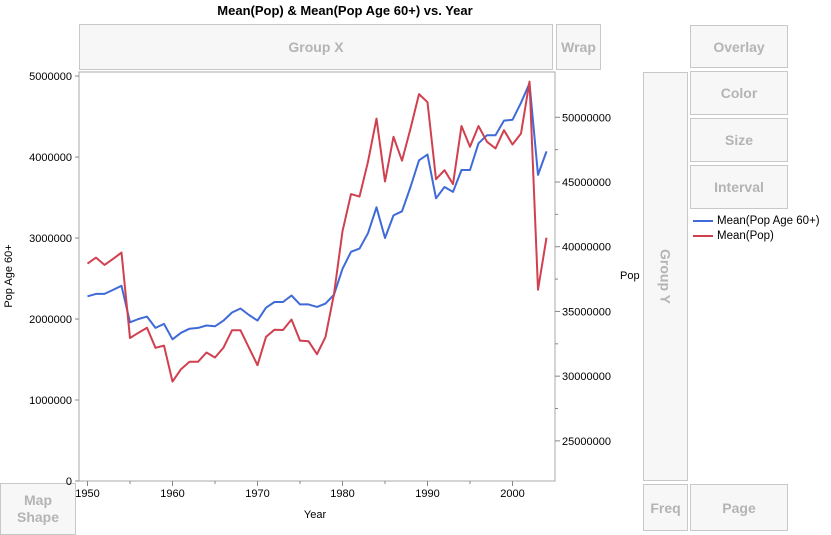 The width and height of the screenshot is (831, 535). I want to click on chart-title: Mean(Pop) & Mean(Pop Age 60+) vs. Year, so click(345, 10).